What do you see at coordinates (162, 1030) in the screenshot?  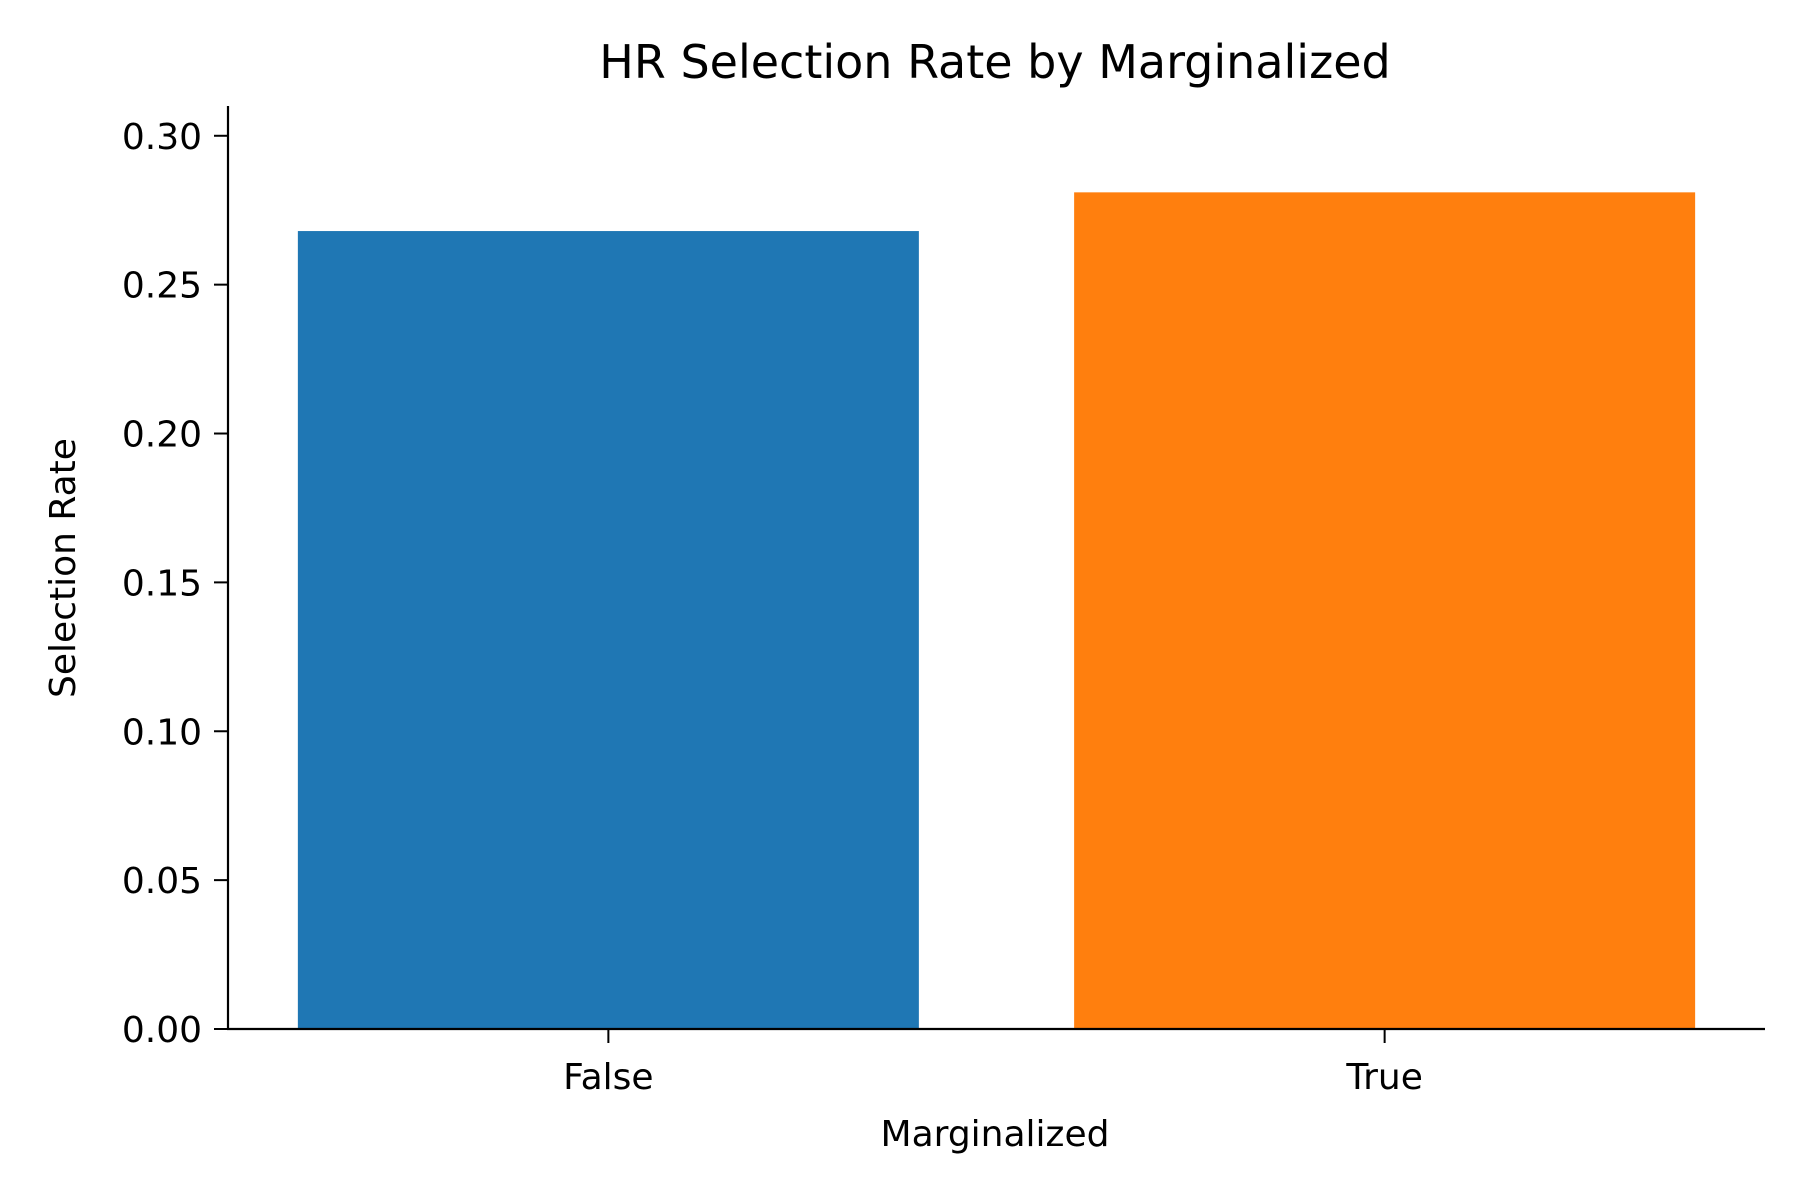 I see `y-tick-label: 0.00` at bounding box center [162, 1030].